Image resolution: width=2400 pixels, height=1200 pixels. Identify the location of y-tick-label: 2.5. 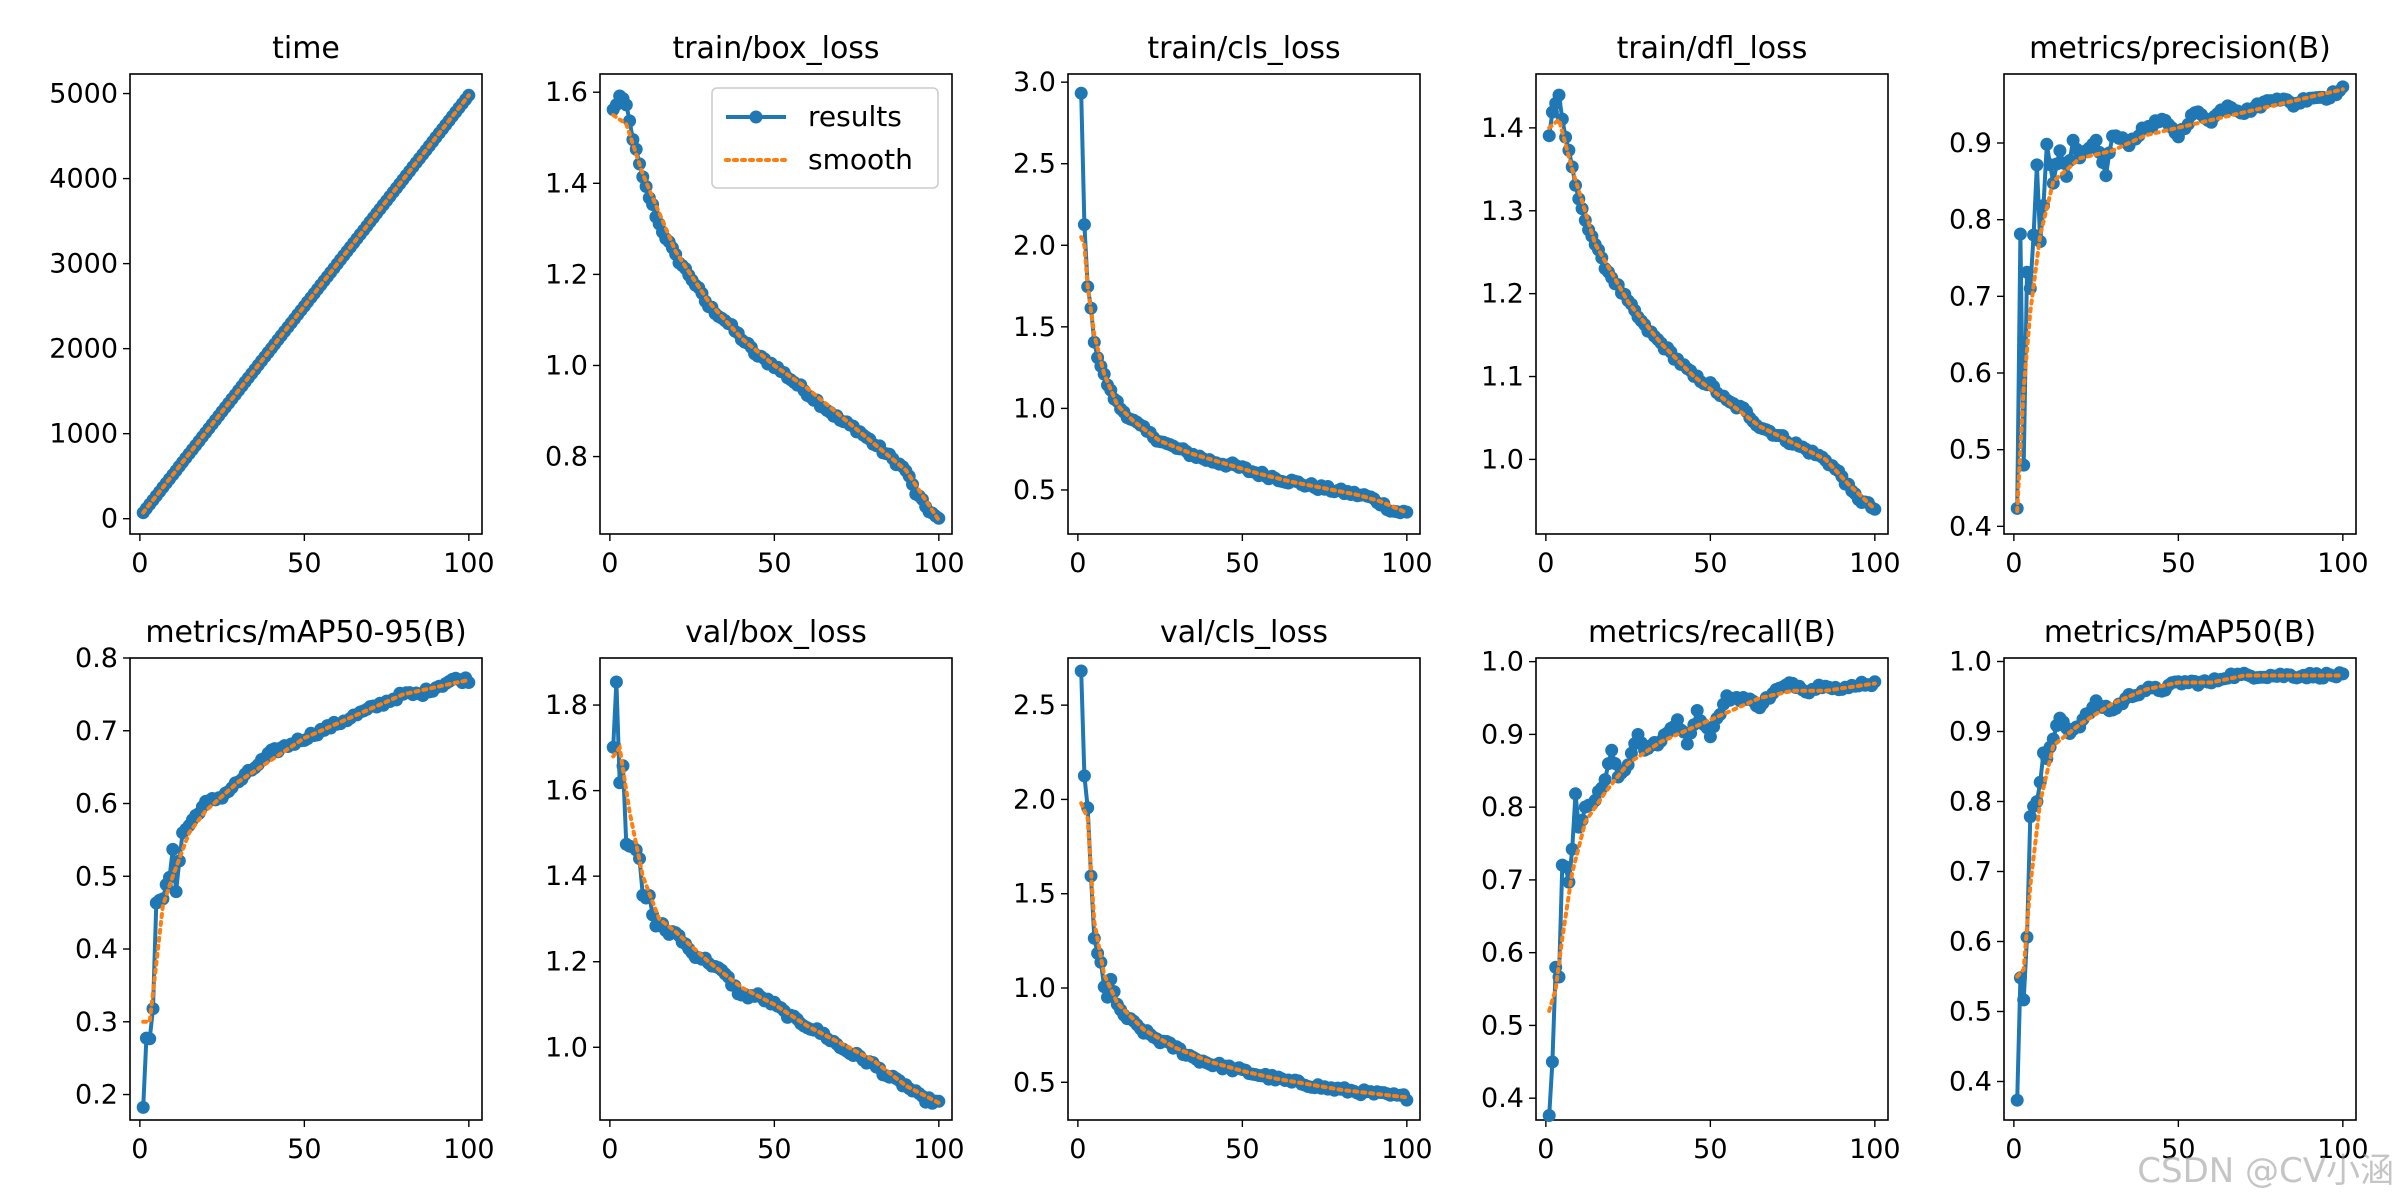
(1034, 164).